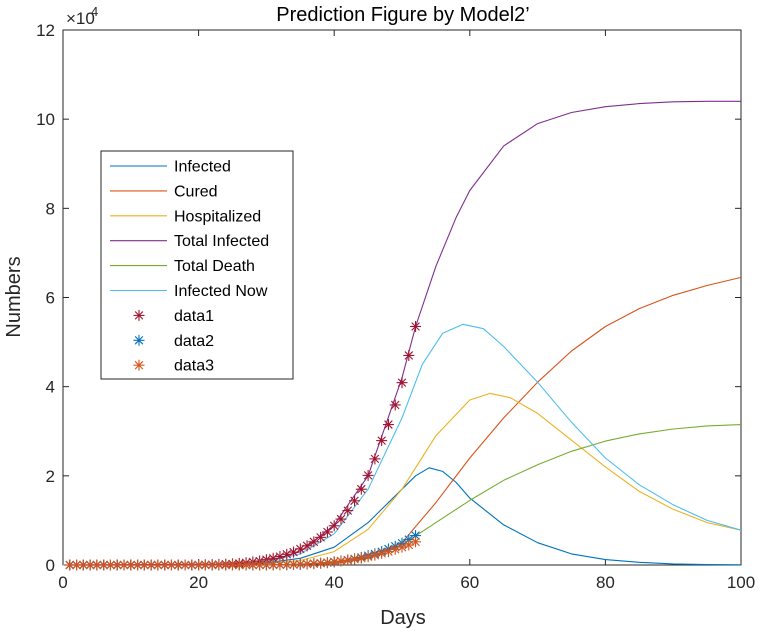 This screenshot has width=761, height=632. Describe the element at coordinates (94, 11) in the screenshot. I see `y-multiplier-exponent: 4` at that location.